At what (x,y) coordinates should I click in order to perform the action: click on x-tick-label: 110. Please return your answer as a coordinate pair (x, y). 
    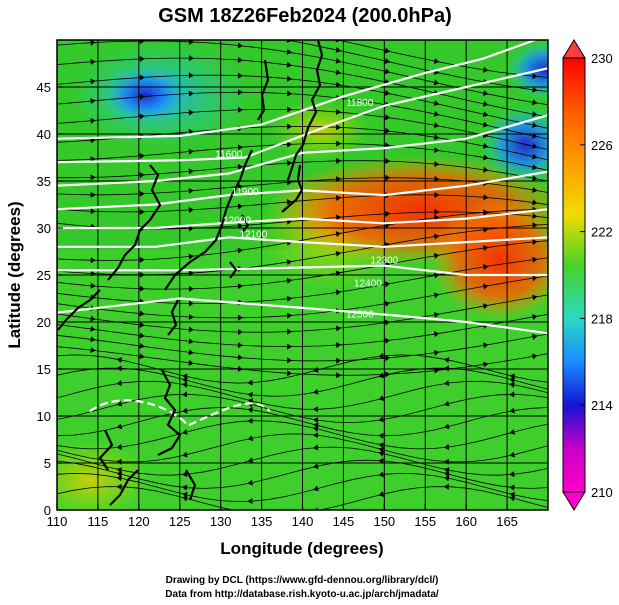
    Looking at the image, I should click on (57, 521).